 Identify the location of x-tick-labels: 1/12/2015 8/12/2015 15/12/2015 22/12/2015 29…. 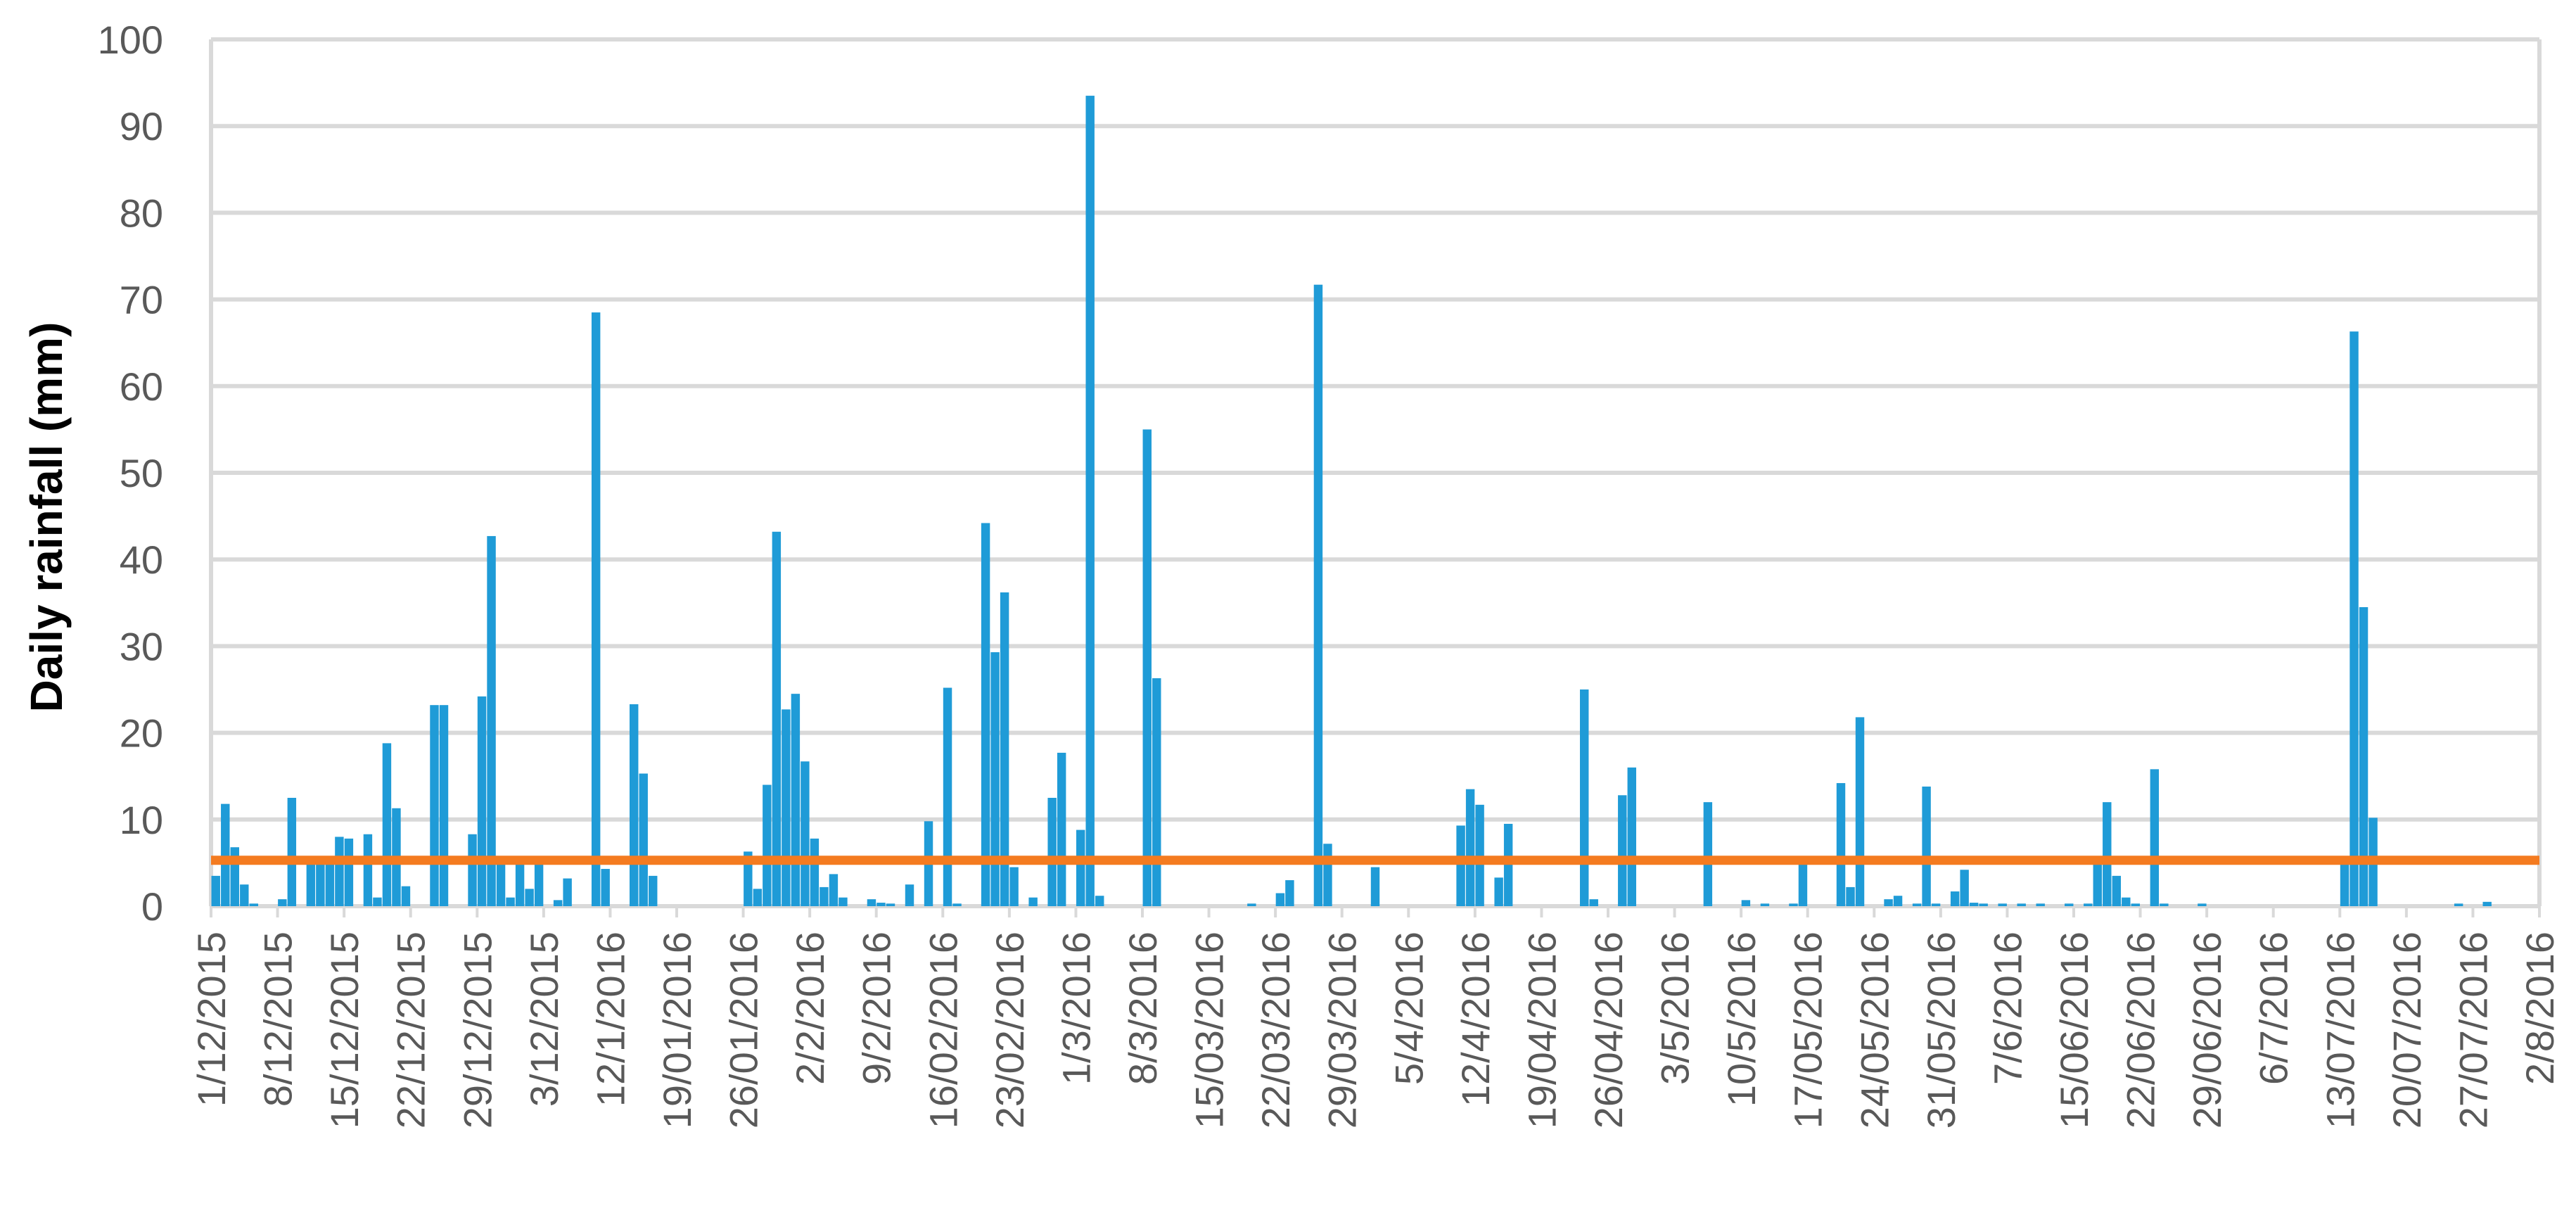
(1375, 1030).